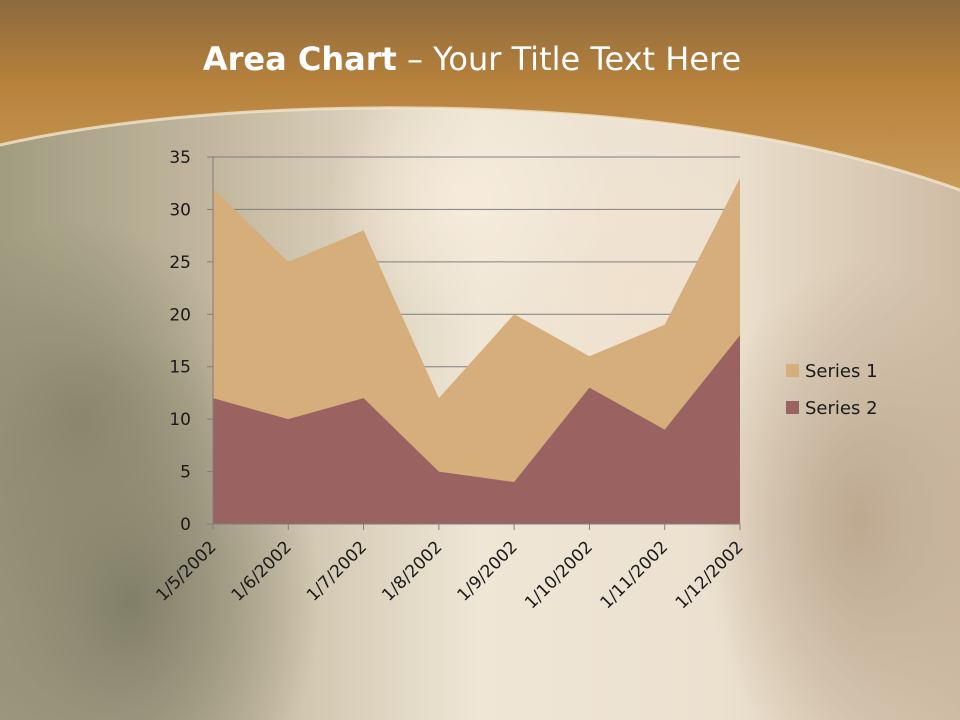 The height and width of the screenshot is (720, 960). Describe the element at coordinates (186, 571) in the screenshot. I see `x-tick-label: 1/5/2002` at that location.